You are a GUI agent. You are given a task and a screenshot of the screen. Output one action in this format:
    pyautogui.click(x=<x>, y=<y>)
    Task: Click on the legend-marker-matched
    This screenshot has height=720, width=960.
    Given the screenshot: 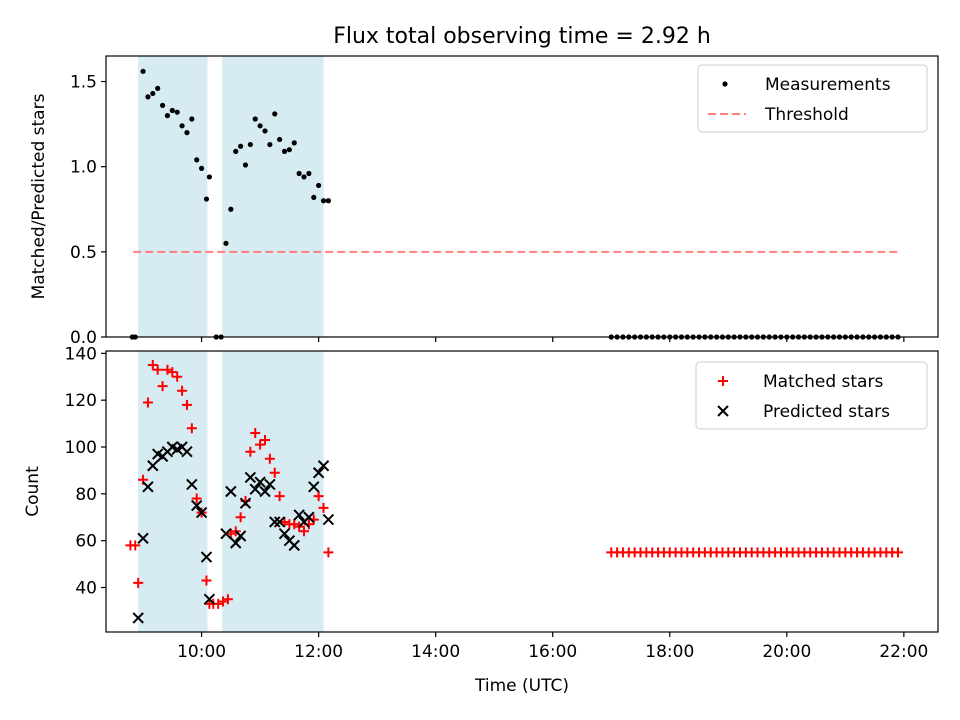 What is the action you would take?
    pyautogui.click(x=723, y=381)
    